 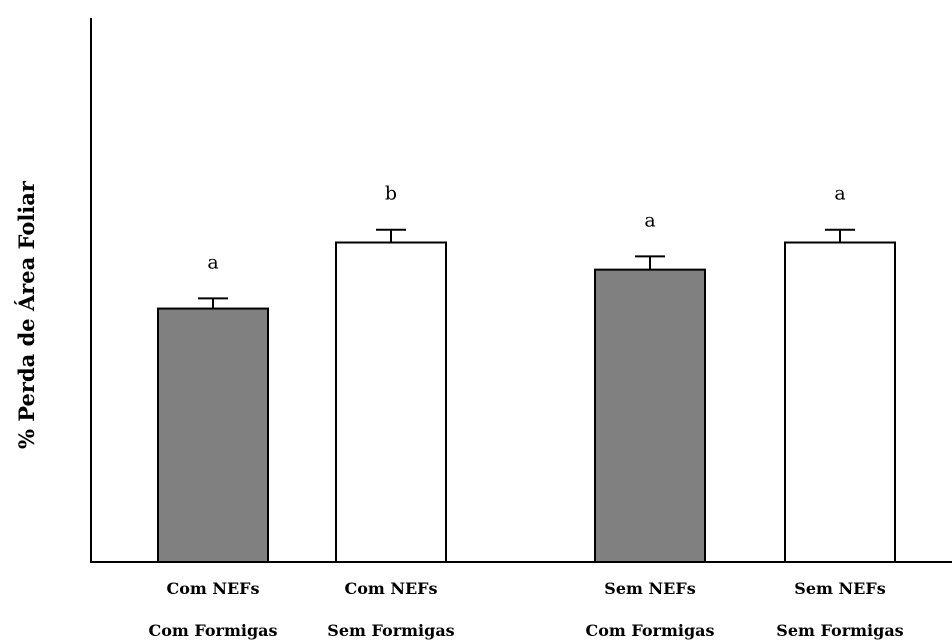 I want to click on x-tick-label-line1-3: Sem NEFs, so click(x=649, y=588).